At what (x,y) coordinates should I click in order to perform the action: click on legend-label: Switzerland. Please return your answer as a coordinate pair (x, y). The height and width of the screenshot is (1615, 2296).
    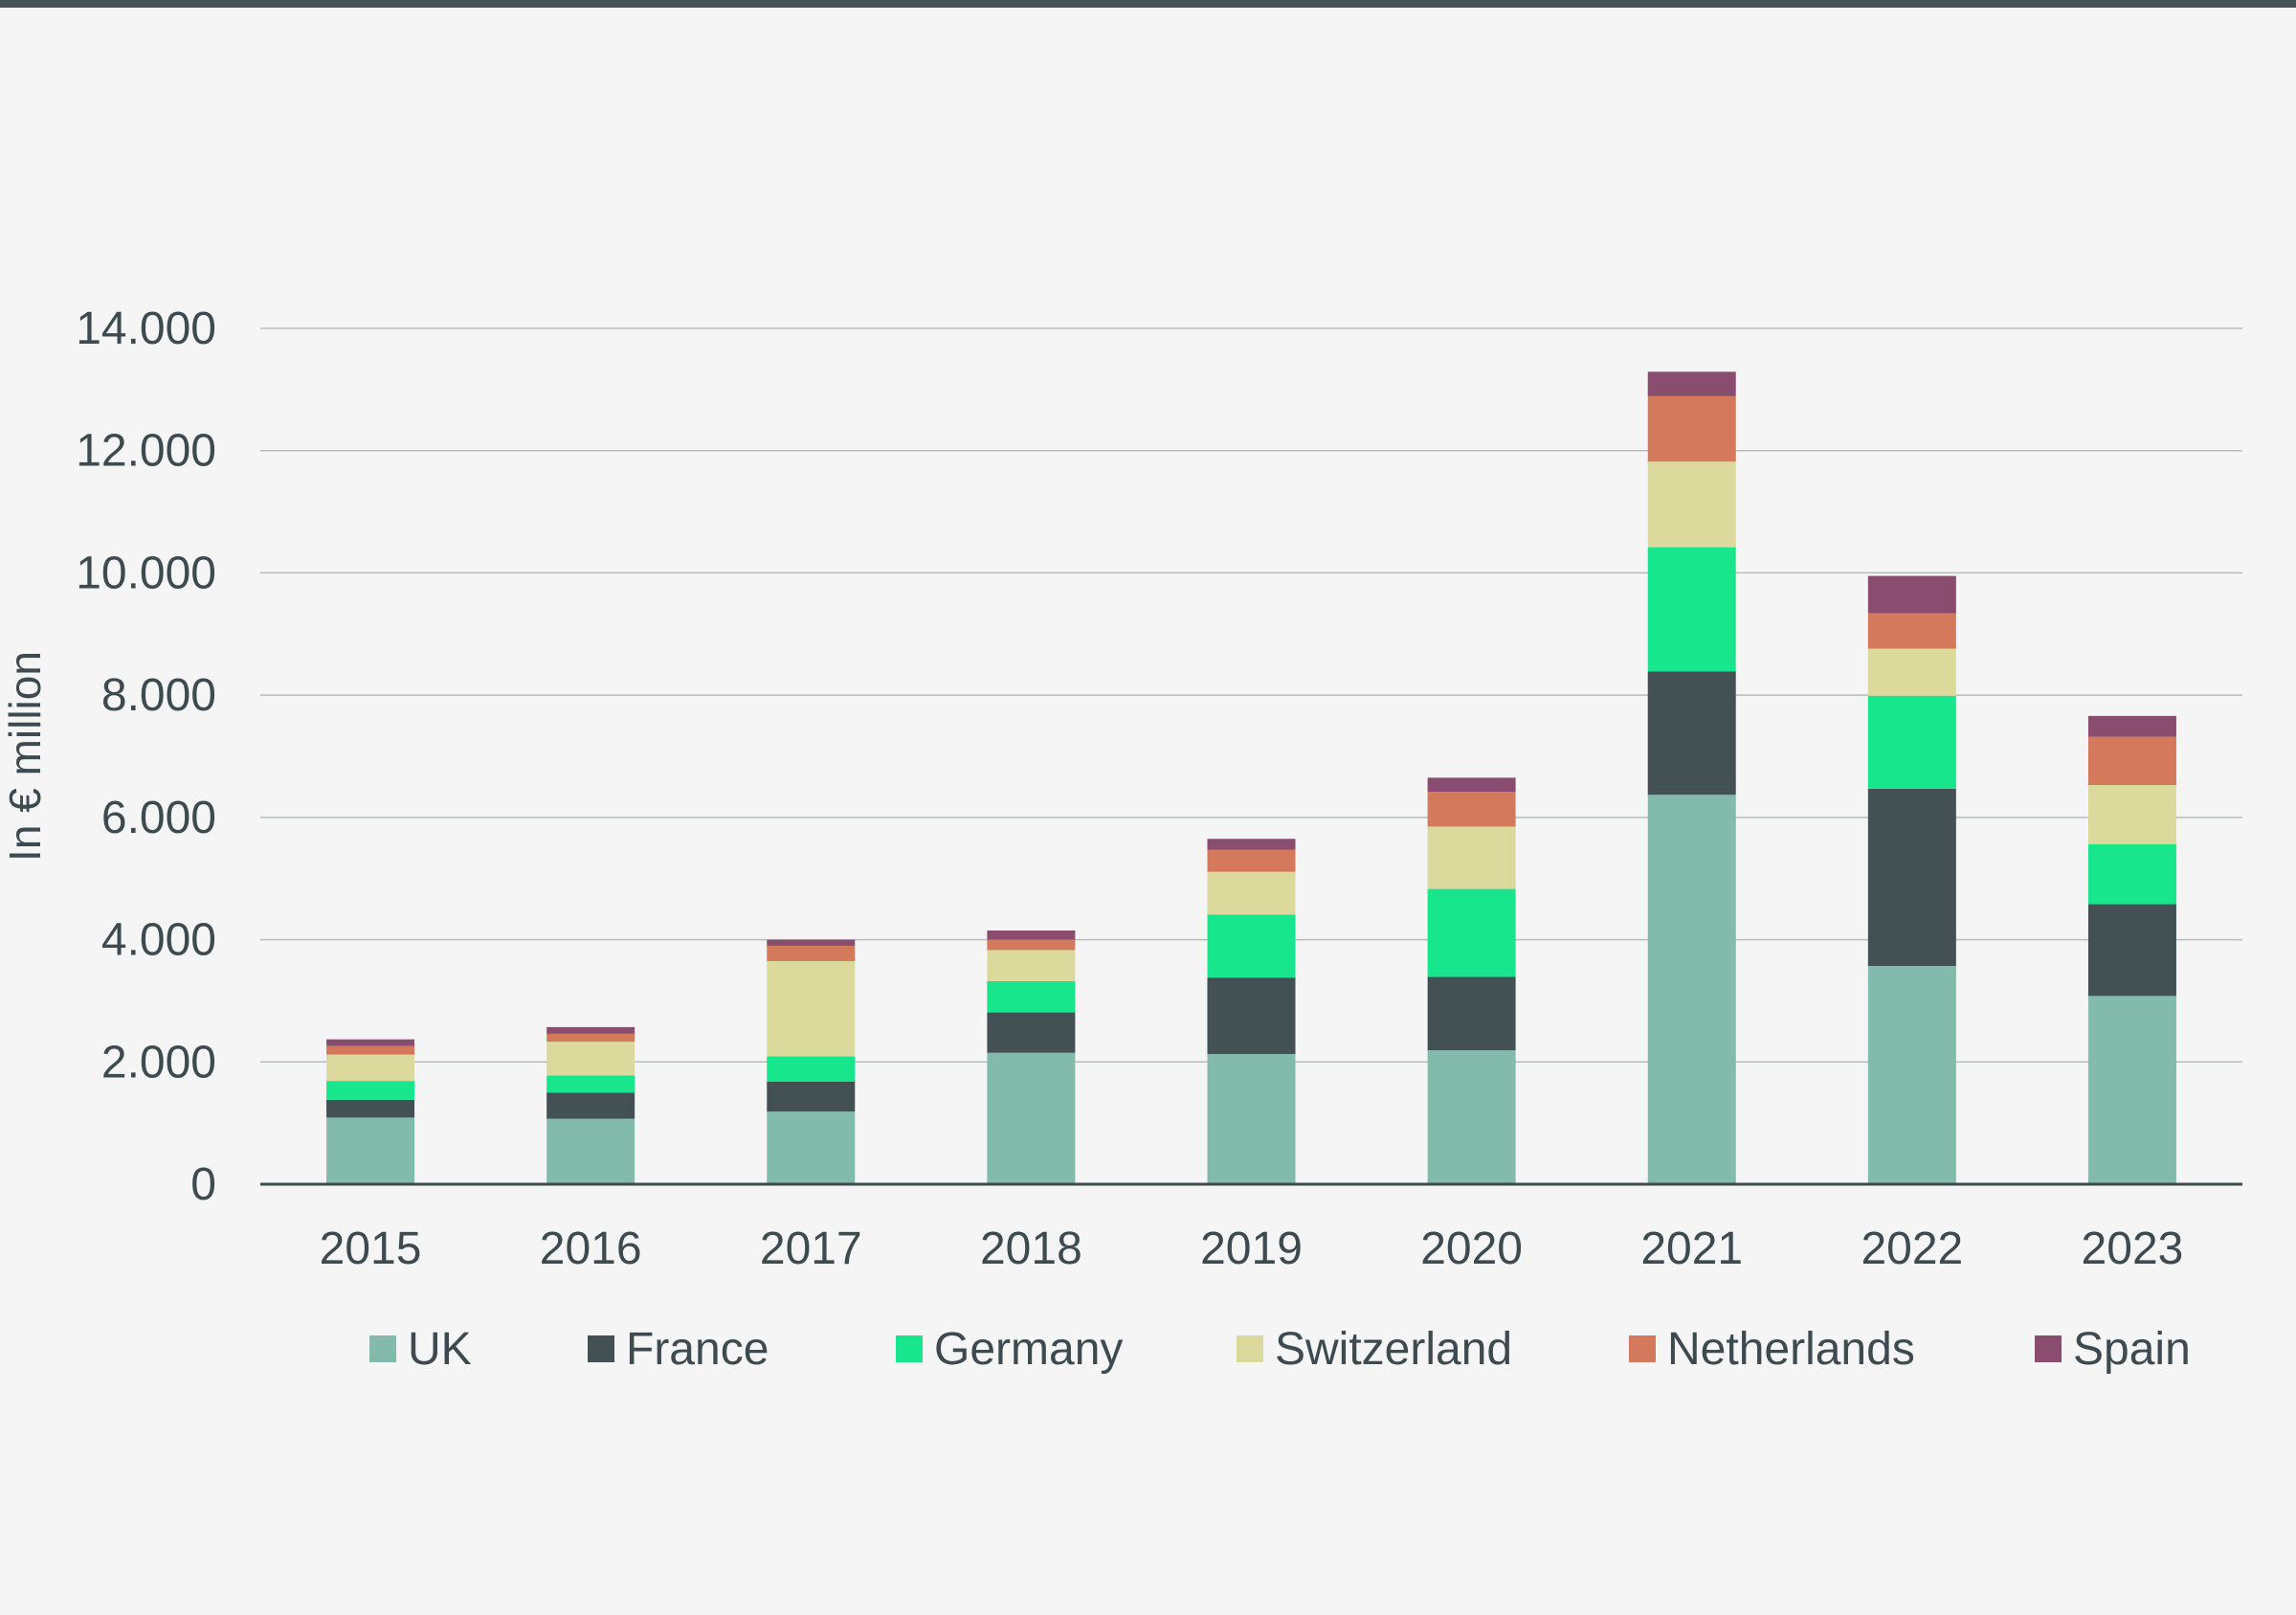
    Looking at the image, I should click on (1393, 1349).